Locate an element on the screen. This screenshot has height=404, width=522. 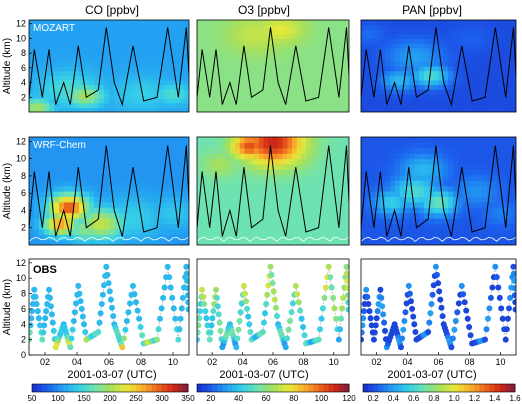
y-tick-label: 4 is located at coordinates (23, 324).